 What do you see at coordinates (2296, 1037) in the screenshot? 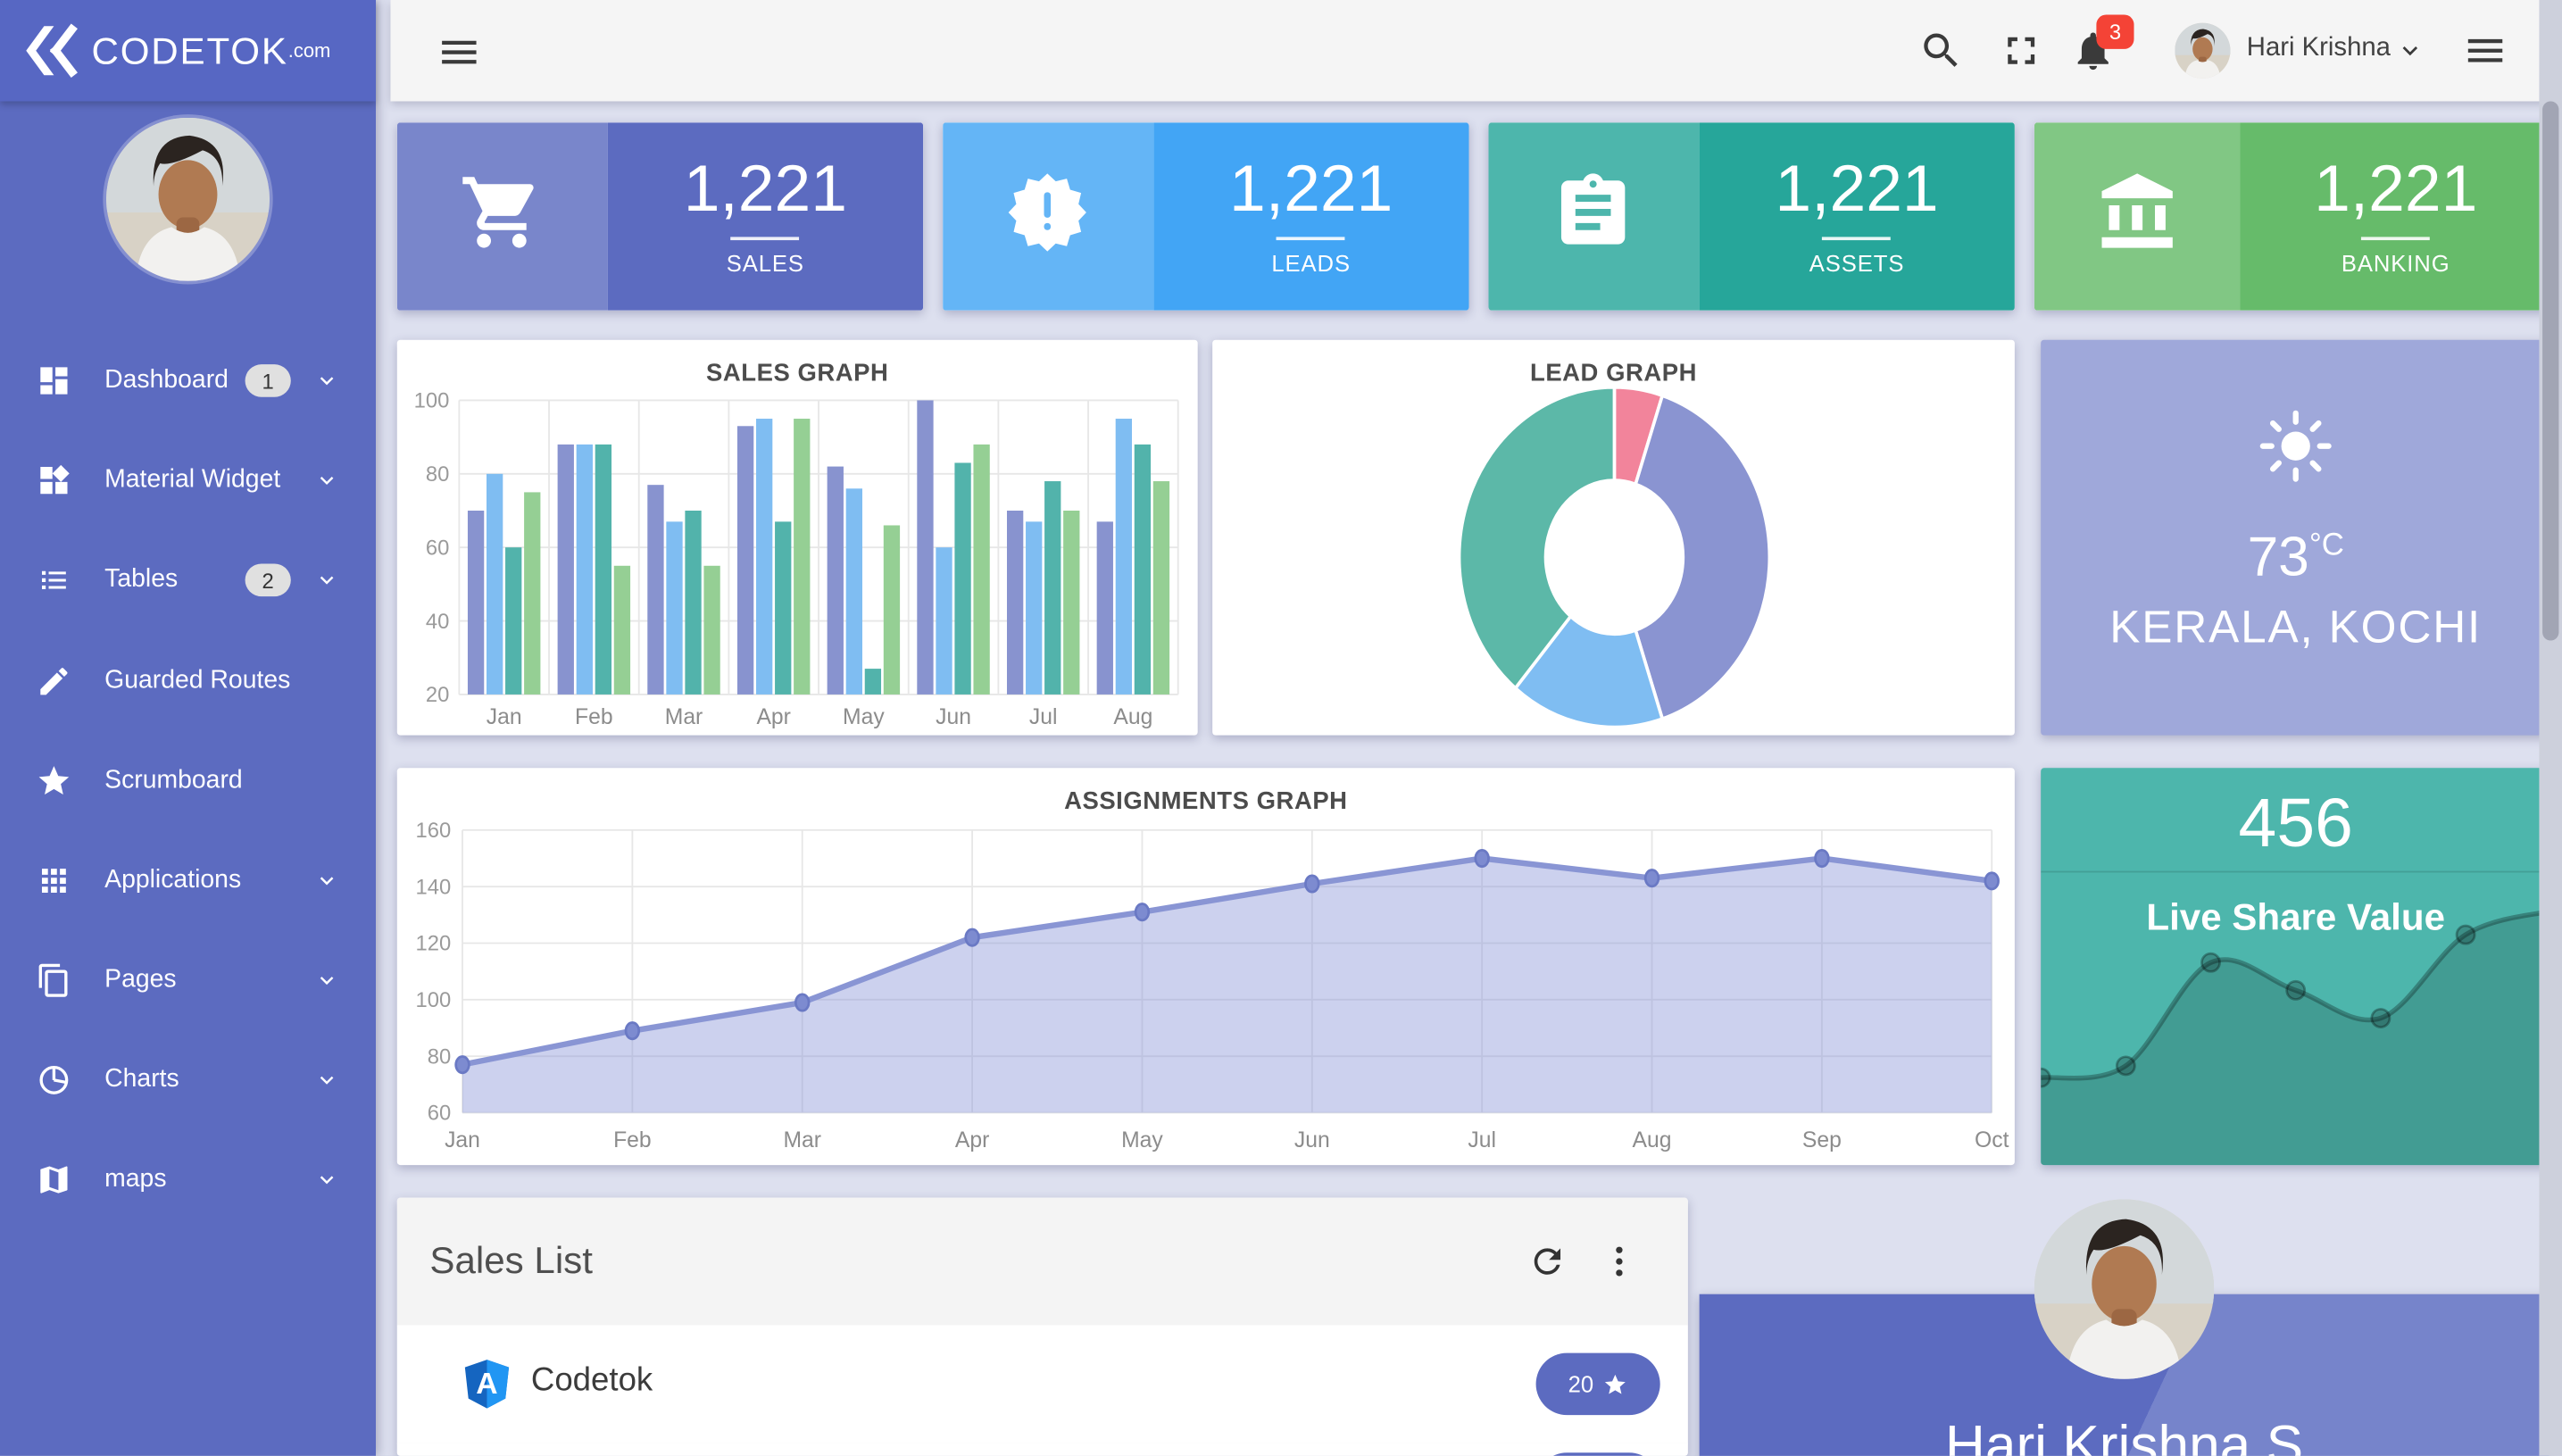
I see `live-share-sparkline` at bounding box center [2296, 1037].